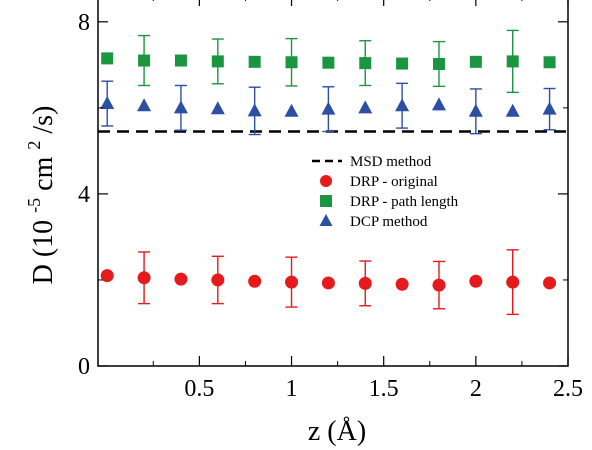 The width and height of the screenshot is (592, 450). I want to click on legend-swatch-dcp, so click(326, 220).